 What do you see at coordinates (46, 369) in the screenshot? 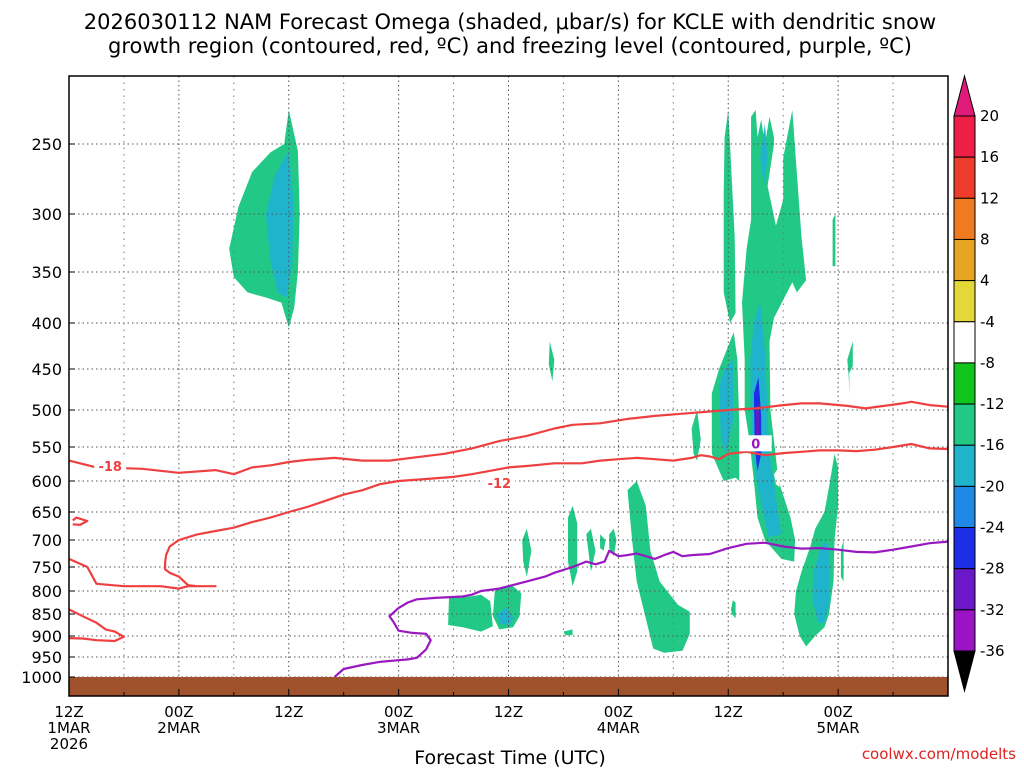
I see `y-tick-label-450: 450` at bounding box center [46, 369].